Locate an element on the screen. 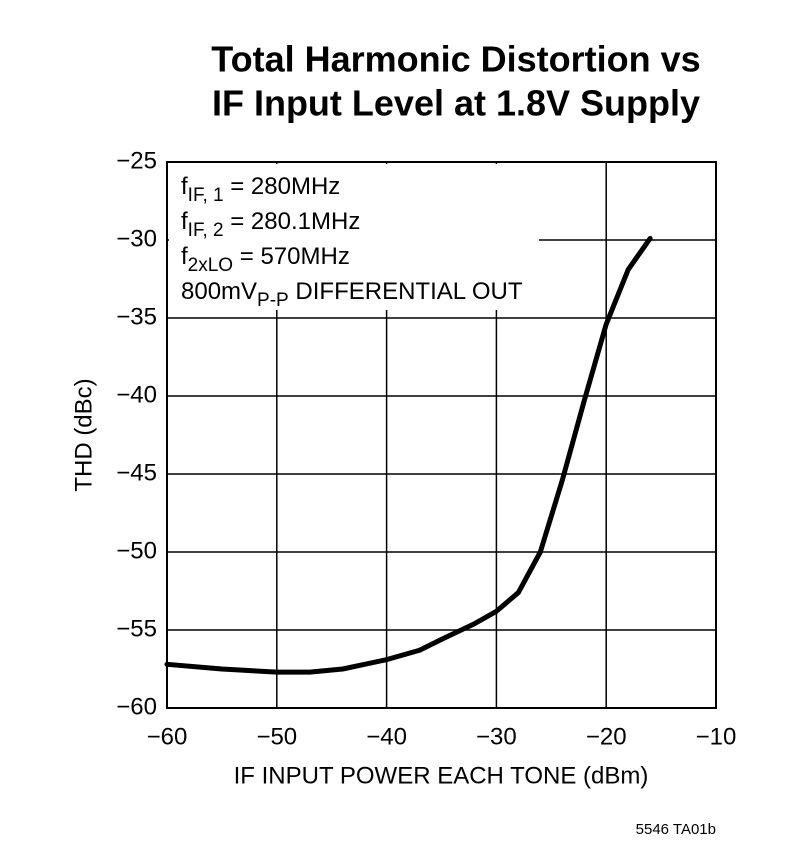 Image resolution: width=810 pixels, height=850 pixels. chart-title: IF Input Level at 1.8V Supply is located at coordinates (456, 103).